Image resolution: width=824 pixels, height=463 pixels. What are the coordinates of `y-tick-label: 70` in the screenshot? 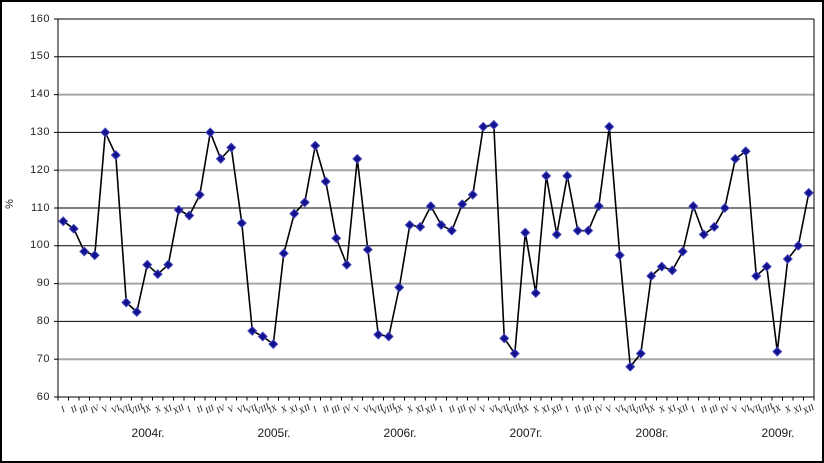 It's located at (43, 358).